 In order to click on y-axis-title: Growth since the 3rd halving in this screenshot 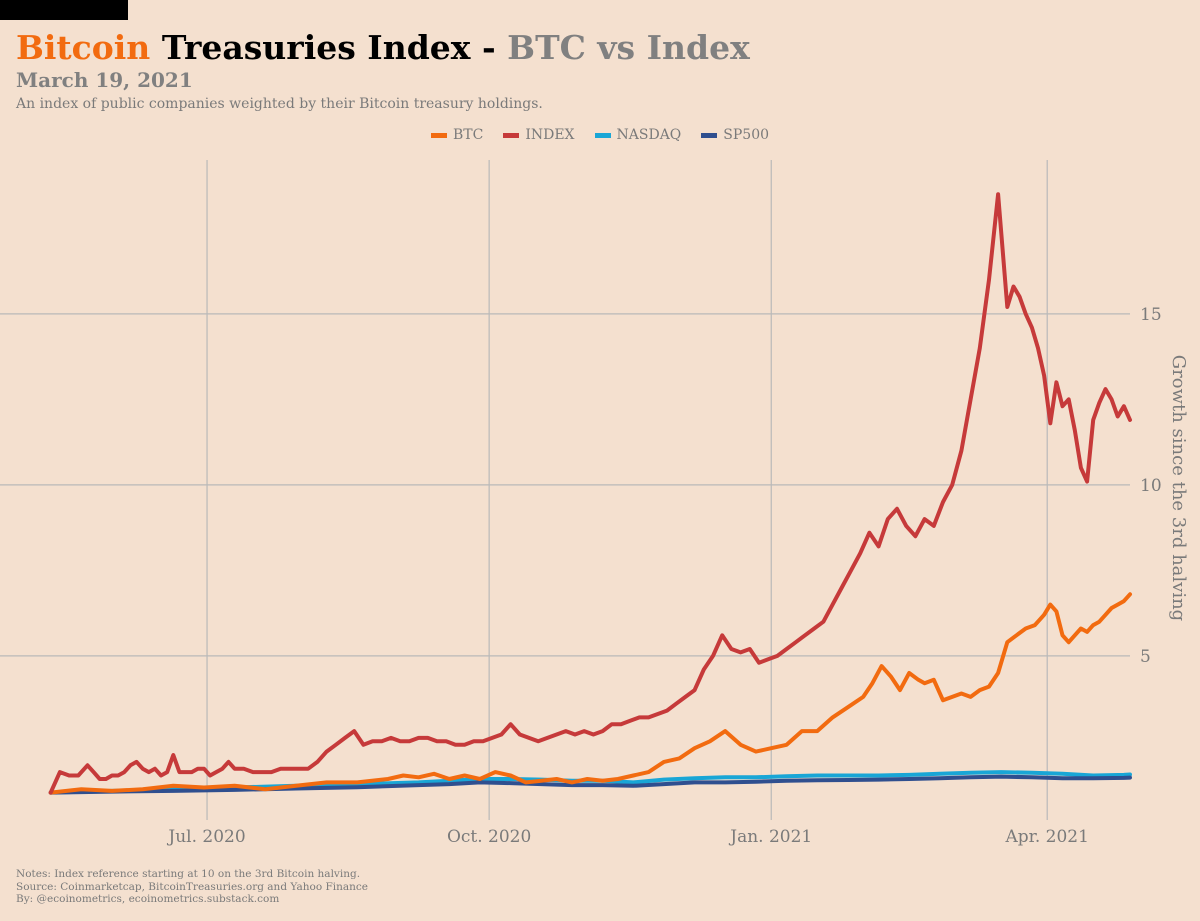, I will do `click(1178, 488)`.